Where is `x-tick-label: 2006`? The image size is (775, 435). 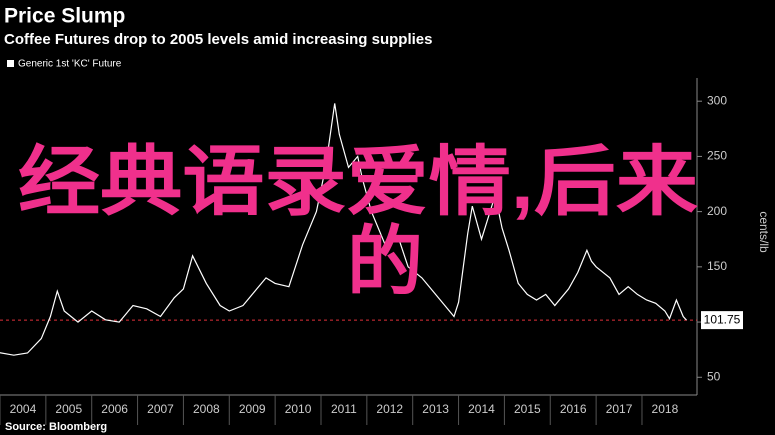 x-tick-label: 2006 is located at coordinates (114, 409).